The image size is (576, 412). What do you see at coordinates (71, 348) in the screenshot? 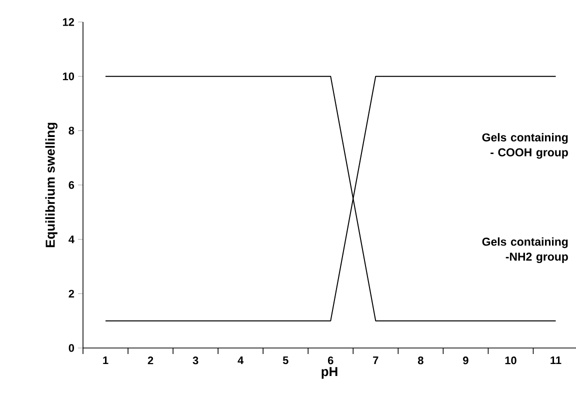
I see `y-tick-label: 0` at bounding box center [71, 348].